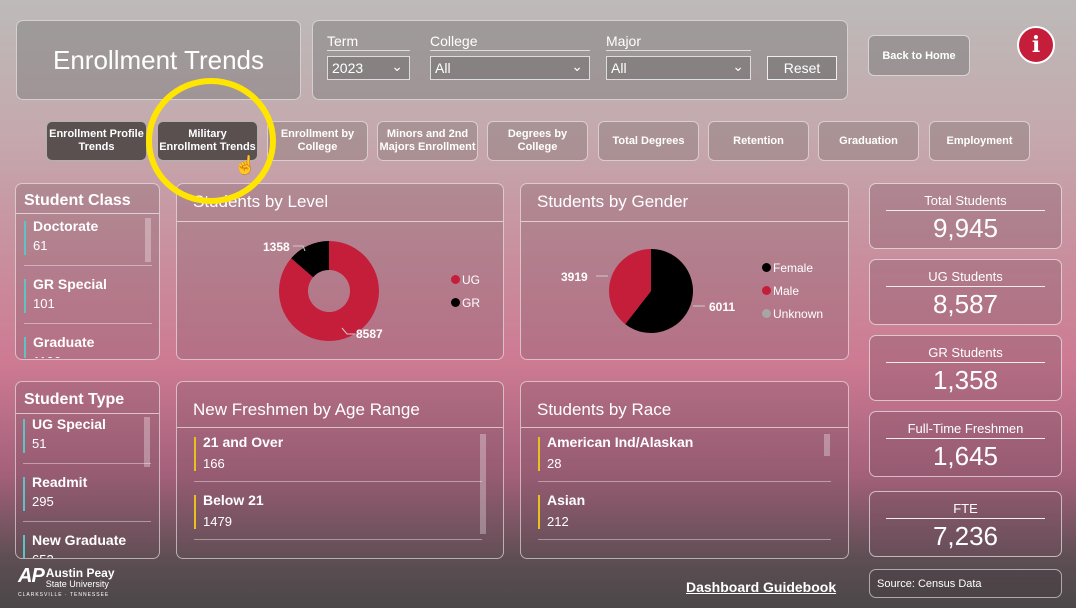  I want to click on nav-retention: Retention, so click(758, 141).